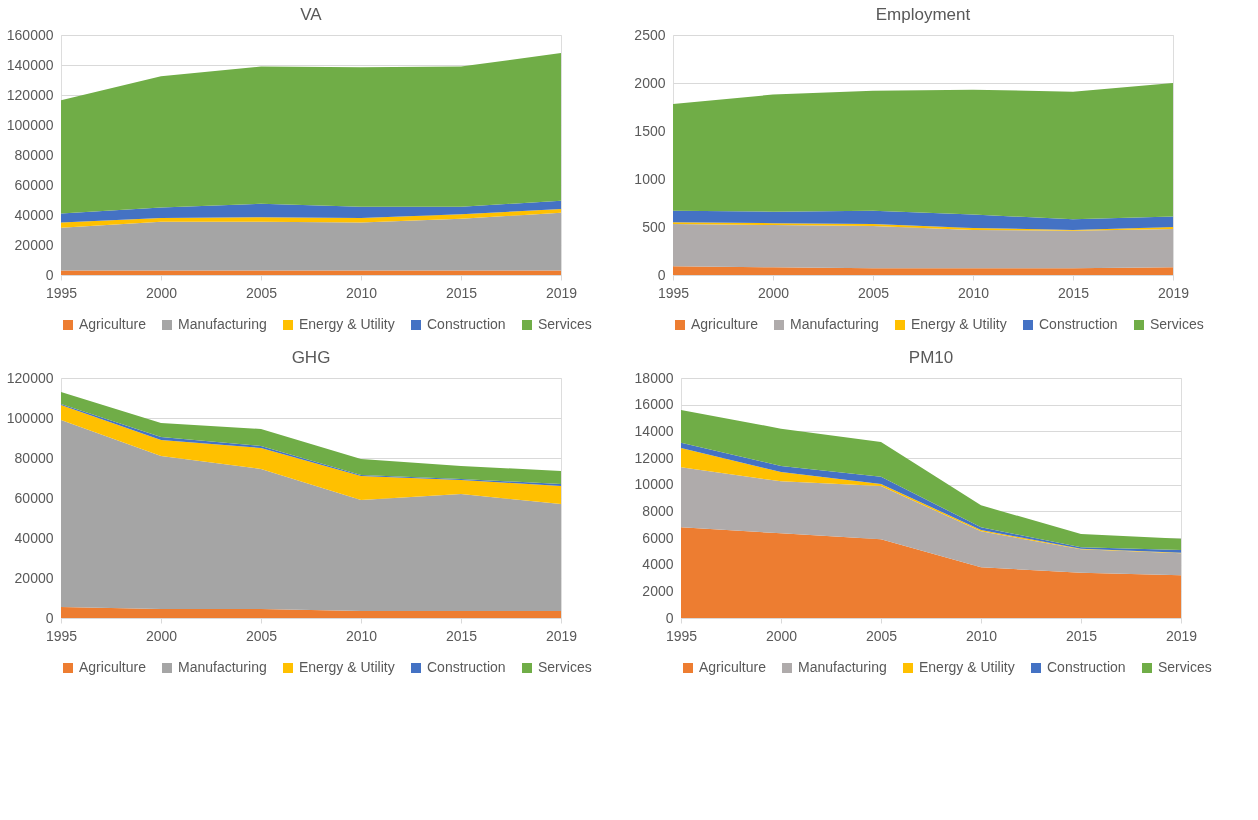 This screenshot has height=820, width=1258. What do you see at coordinates (658, 510) in the screenshot?
I see `y-tick-label: 8000` at bounding box center [658, 510].